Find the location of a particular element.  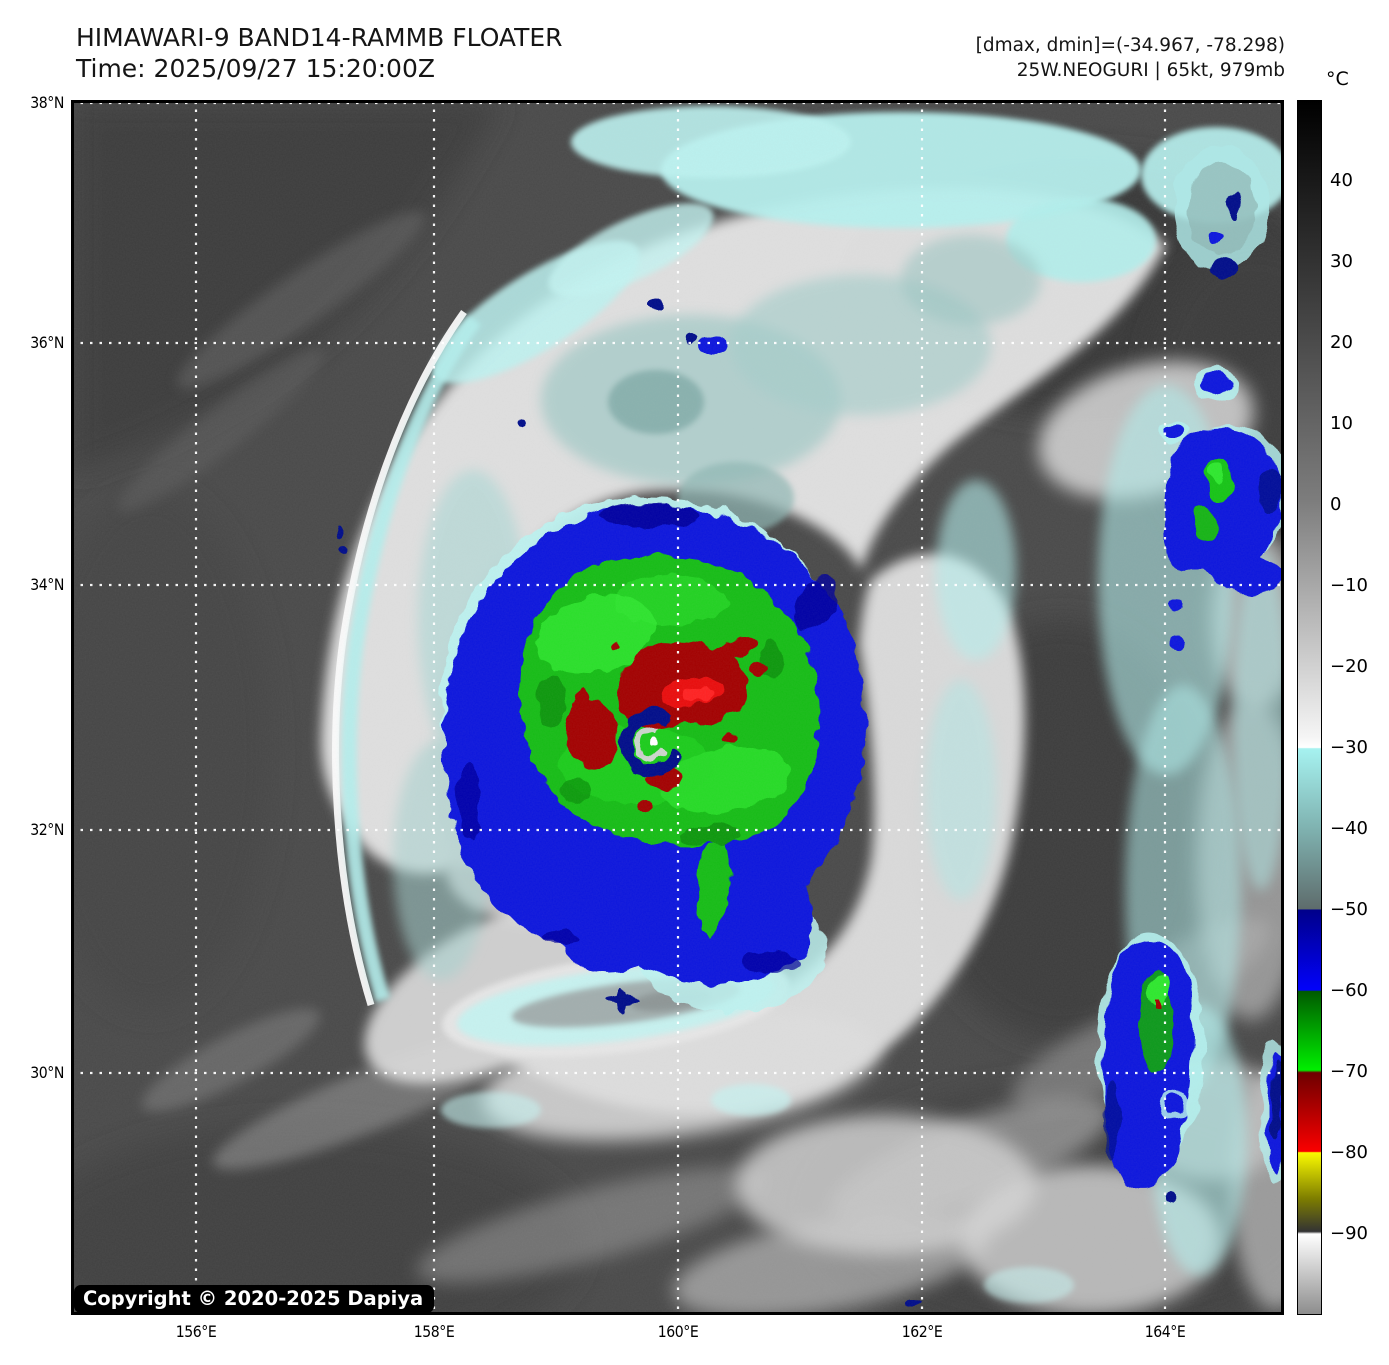

colorbar-tick: −40 is located at coordinates (1349, 828).